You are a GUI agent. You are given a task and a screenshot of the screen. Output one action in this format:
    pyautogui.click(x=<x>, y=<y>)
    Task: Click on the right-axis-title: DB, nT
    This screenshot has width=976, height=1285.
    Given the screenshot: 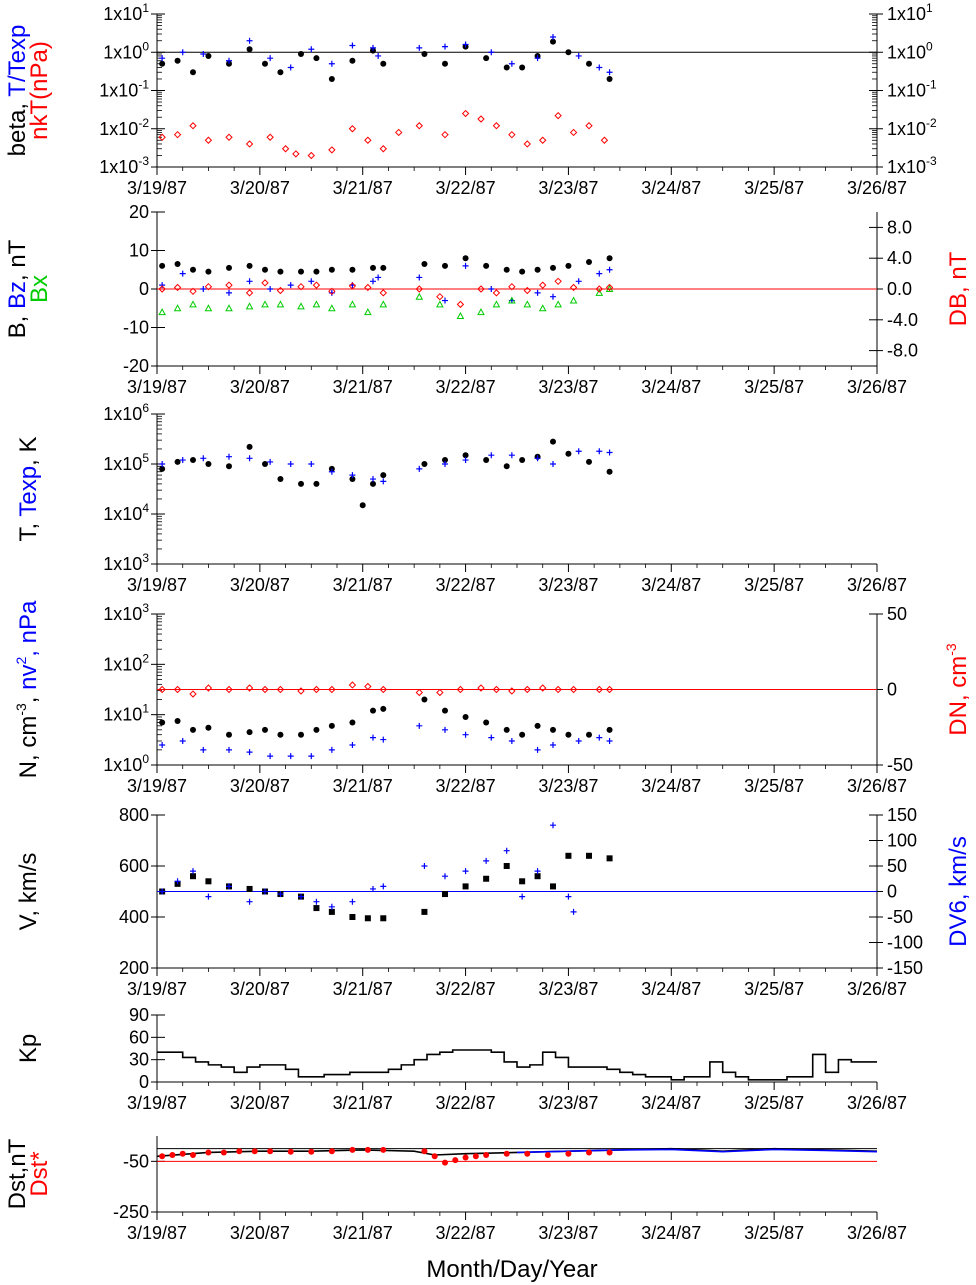 What is the action you would take?
    pyautogui.click(x=958, y=288)
    